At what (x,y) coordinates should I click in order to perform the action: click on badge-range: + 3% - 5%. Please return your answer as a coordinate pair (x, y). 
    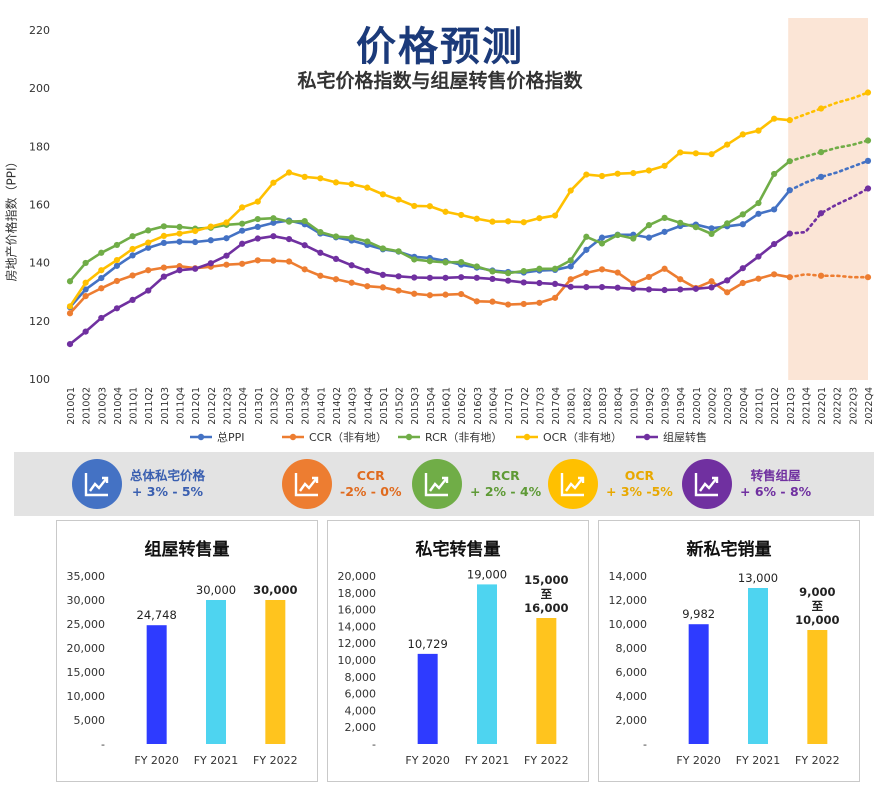
    Looking at the image, I should click on (167, 491).